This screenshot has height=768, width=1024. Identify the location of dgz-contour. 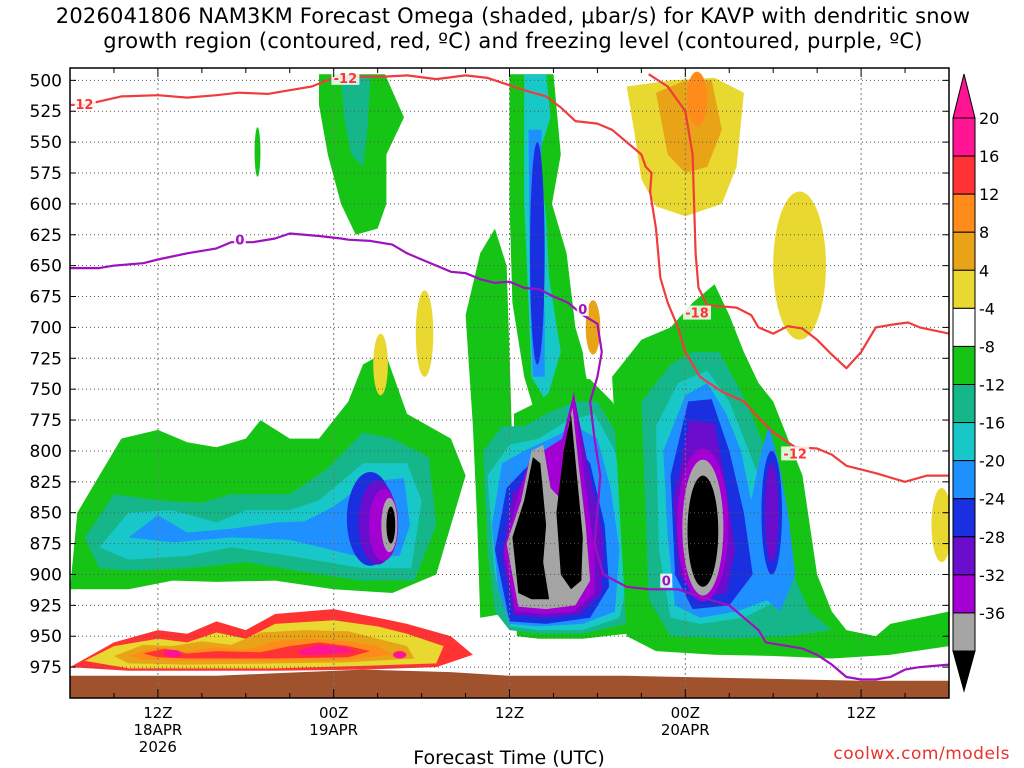
(798, 221).